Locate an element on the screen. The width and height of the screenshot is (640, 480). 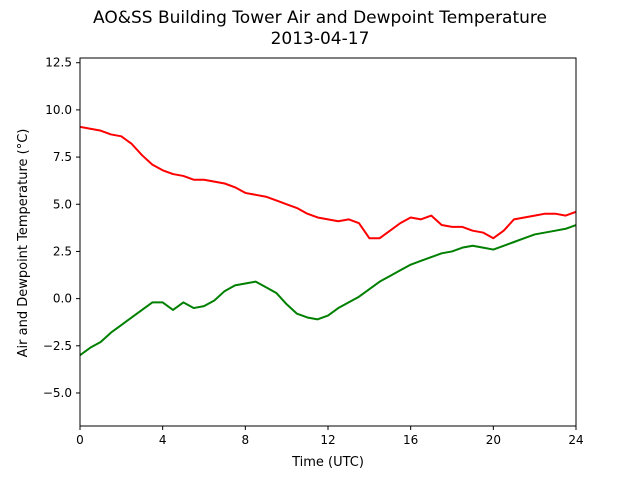
x-tick-label: 8 is located at coordinates (246, 440).